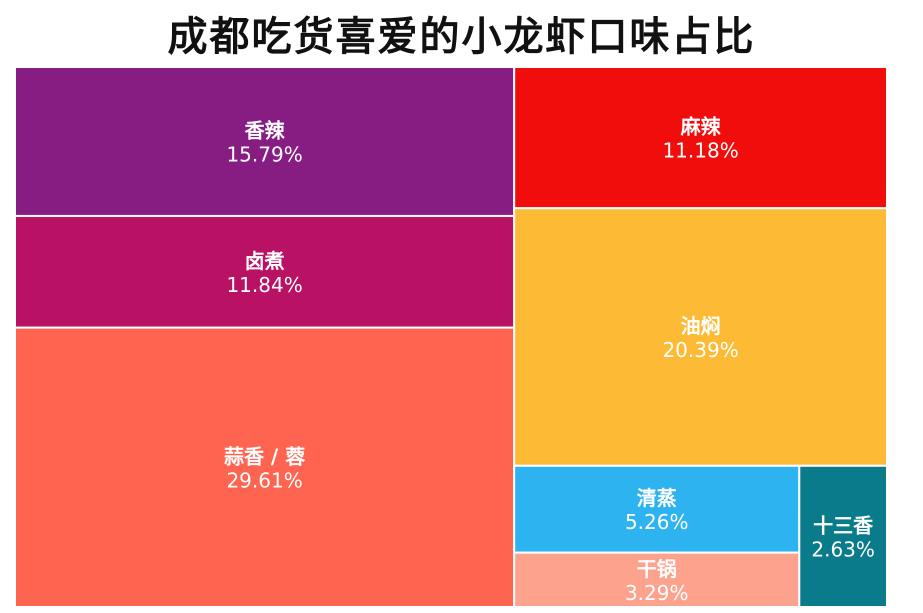  What do you see at coordinates (264, 480) in the screenshot?
I see `tile-value-suanxiang: 29.61%` at bounding box center [264, 480].